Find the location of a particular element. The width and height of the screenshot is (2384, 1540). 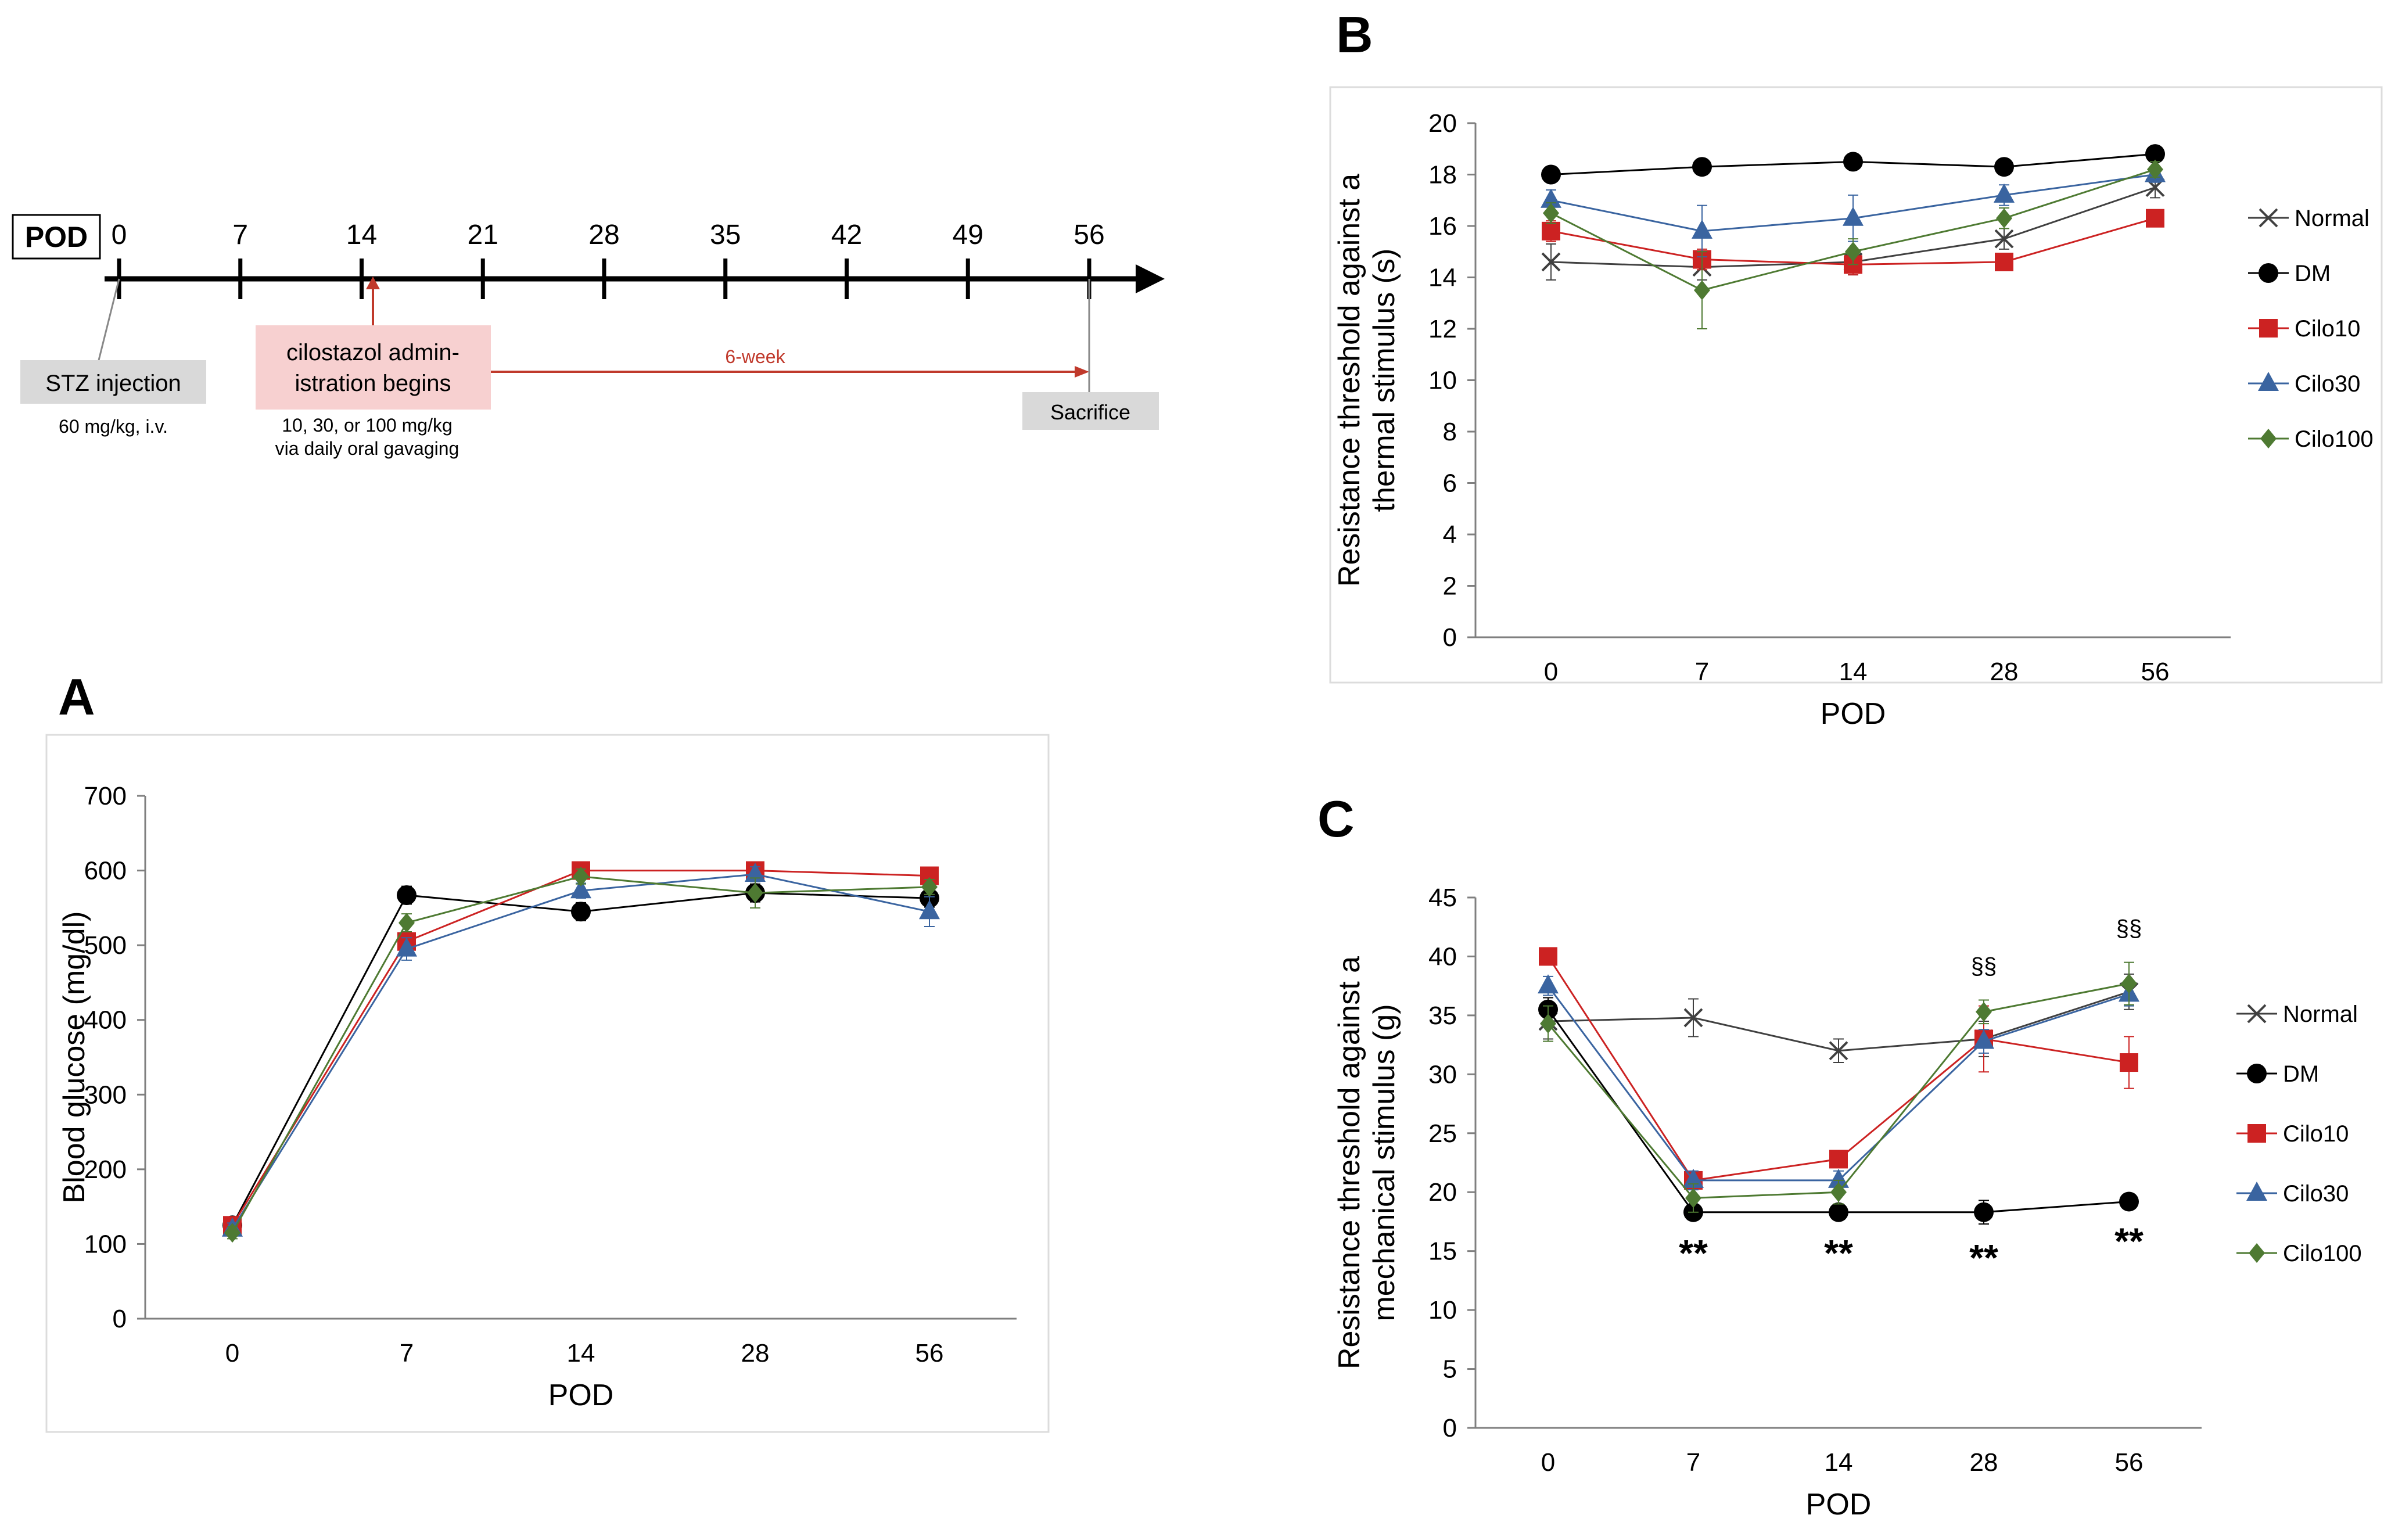

data-point-normal is located at coordinates (1838, 1051).